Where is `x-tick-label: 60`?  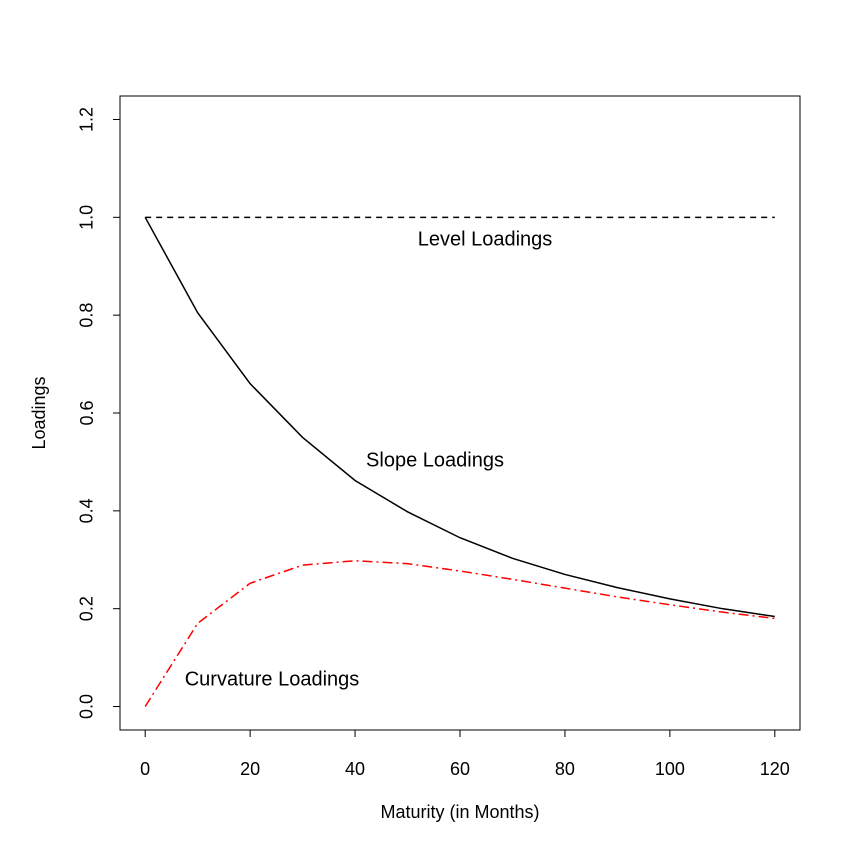 x-tick-label: 60 is located at coordinates (460, 769).